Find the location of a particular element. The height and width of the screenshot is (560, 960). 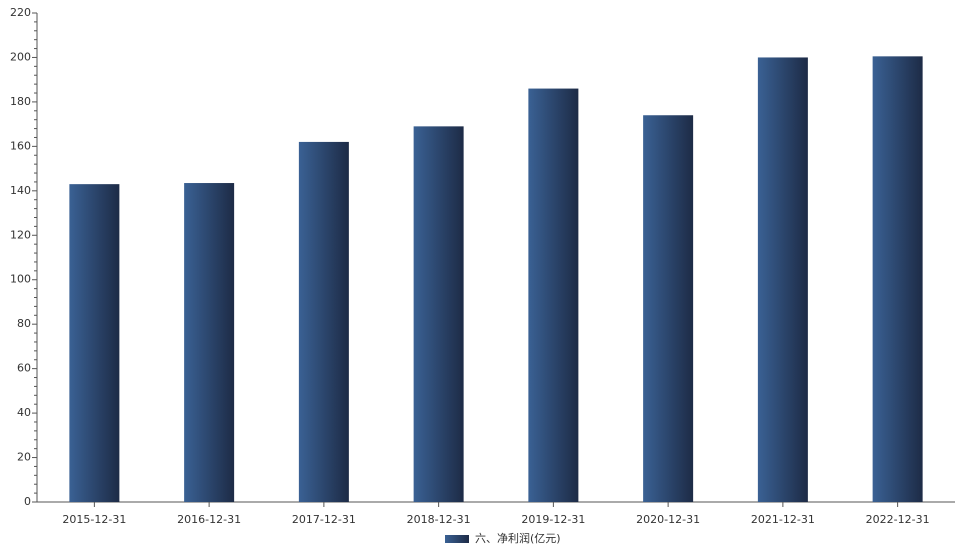

y-tick-label: 80 is located at coordinates (24, 323).